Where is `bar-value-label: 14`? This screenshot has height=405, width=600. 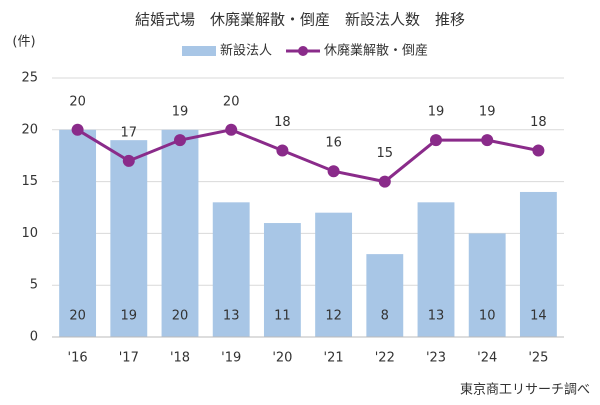
bar-value-label: 14 is located at coordinates (538, 316).